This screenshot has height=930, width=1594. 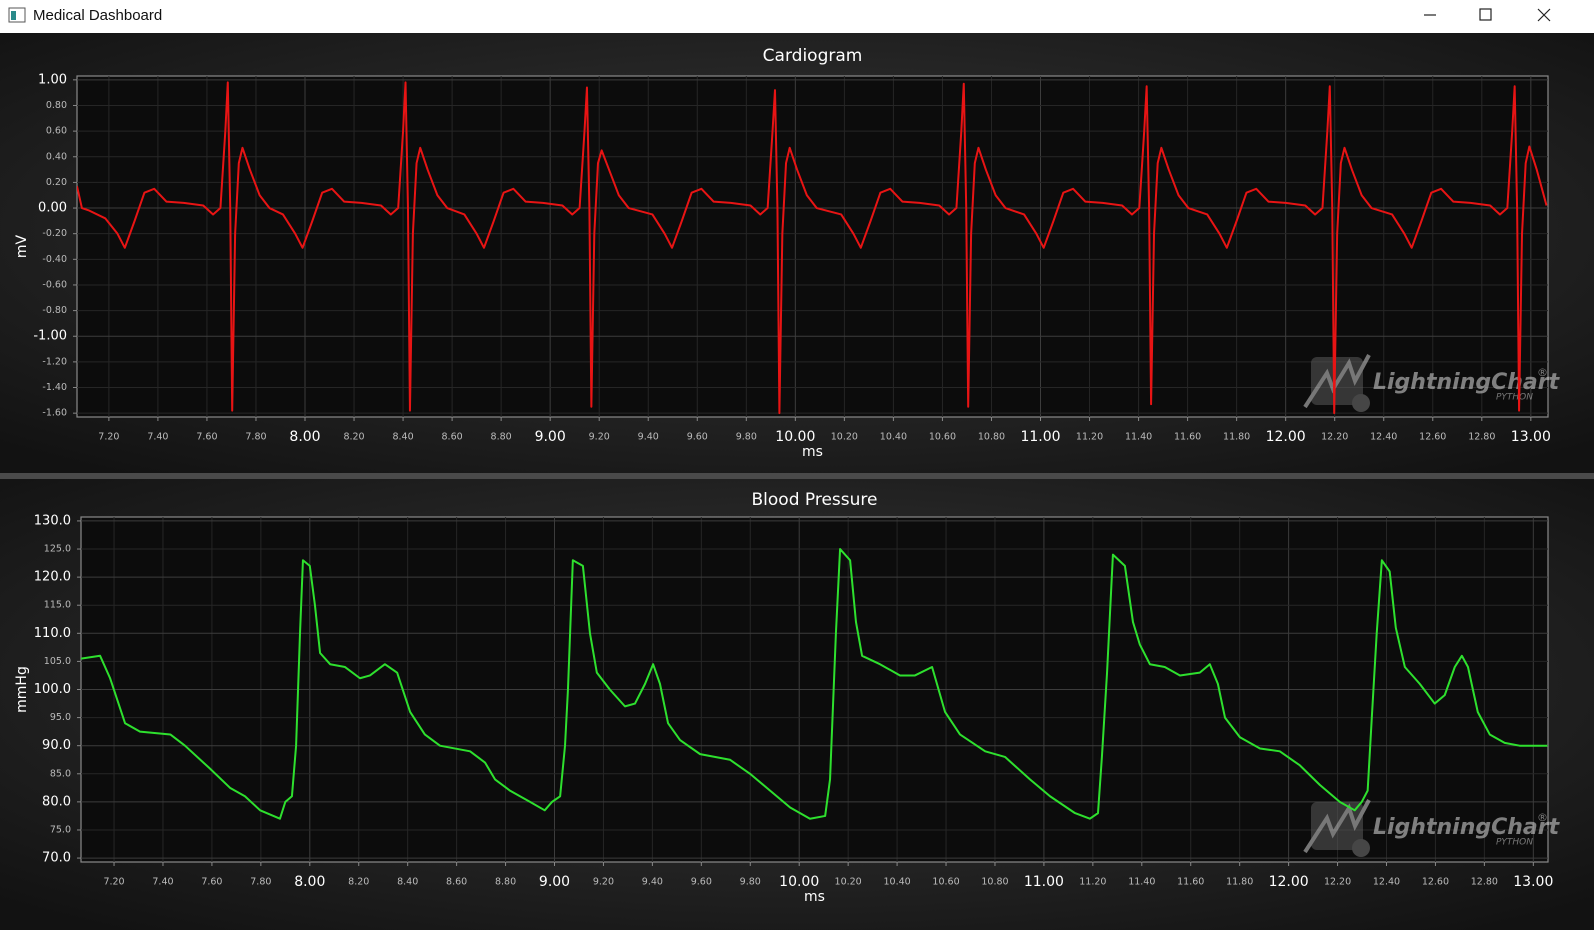 What do you see at coordinates (50, 336) in the screenshot?
I see `y-tick-label: -1.00` at bounding box center [50, 336].